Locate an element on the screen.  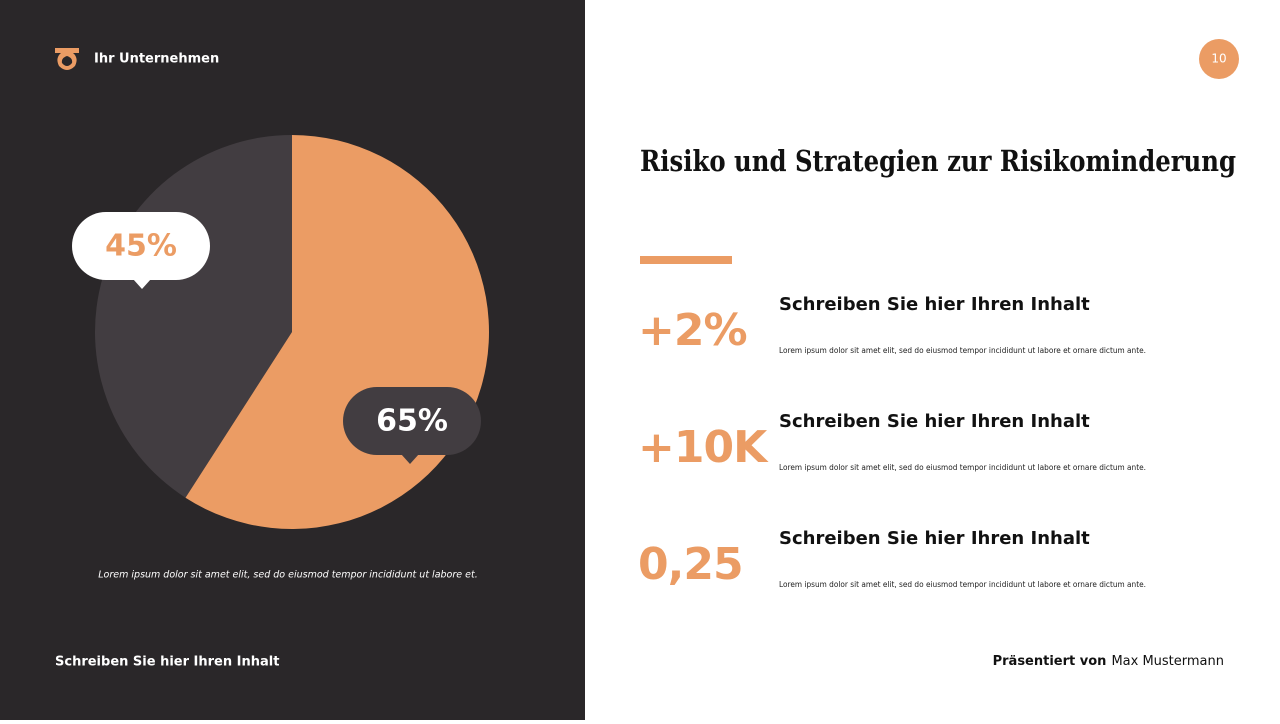
stat: +10K is located at coordinates (703, 447).